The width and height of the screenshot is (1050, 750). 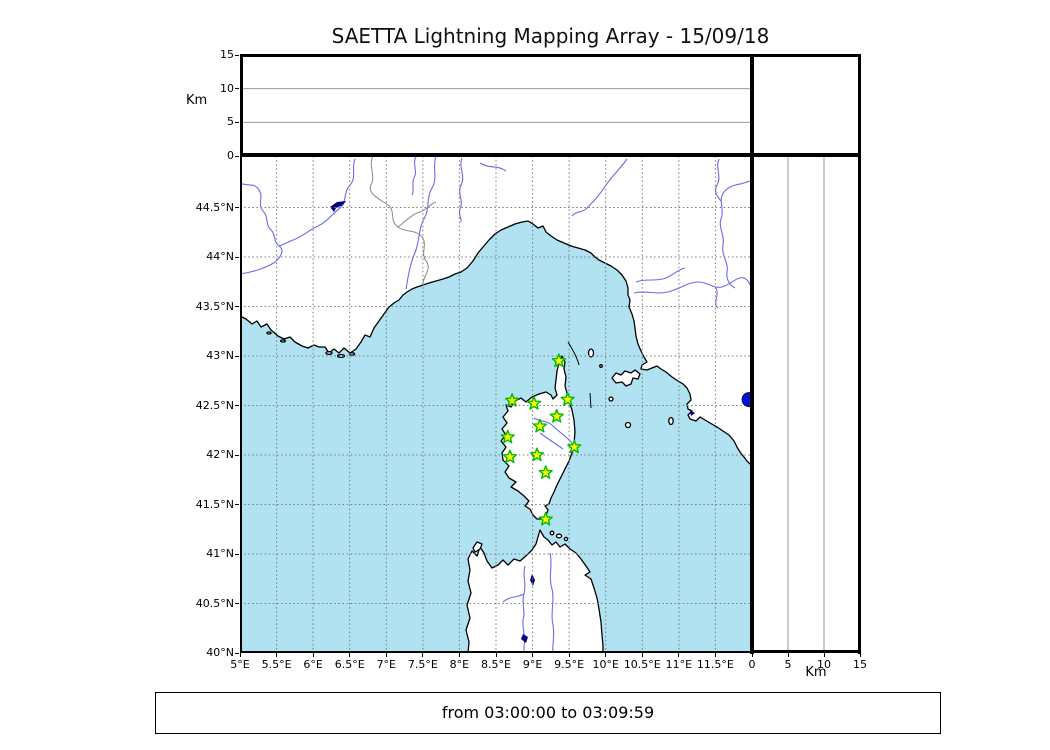 I want to click on alt-right-tick-label: 10, so click(x=824, y=664).